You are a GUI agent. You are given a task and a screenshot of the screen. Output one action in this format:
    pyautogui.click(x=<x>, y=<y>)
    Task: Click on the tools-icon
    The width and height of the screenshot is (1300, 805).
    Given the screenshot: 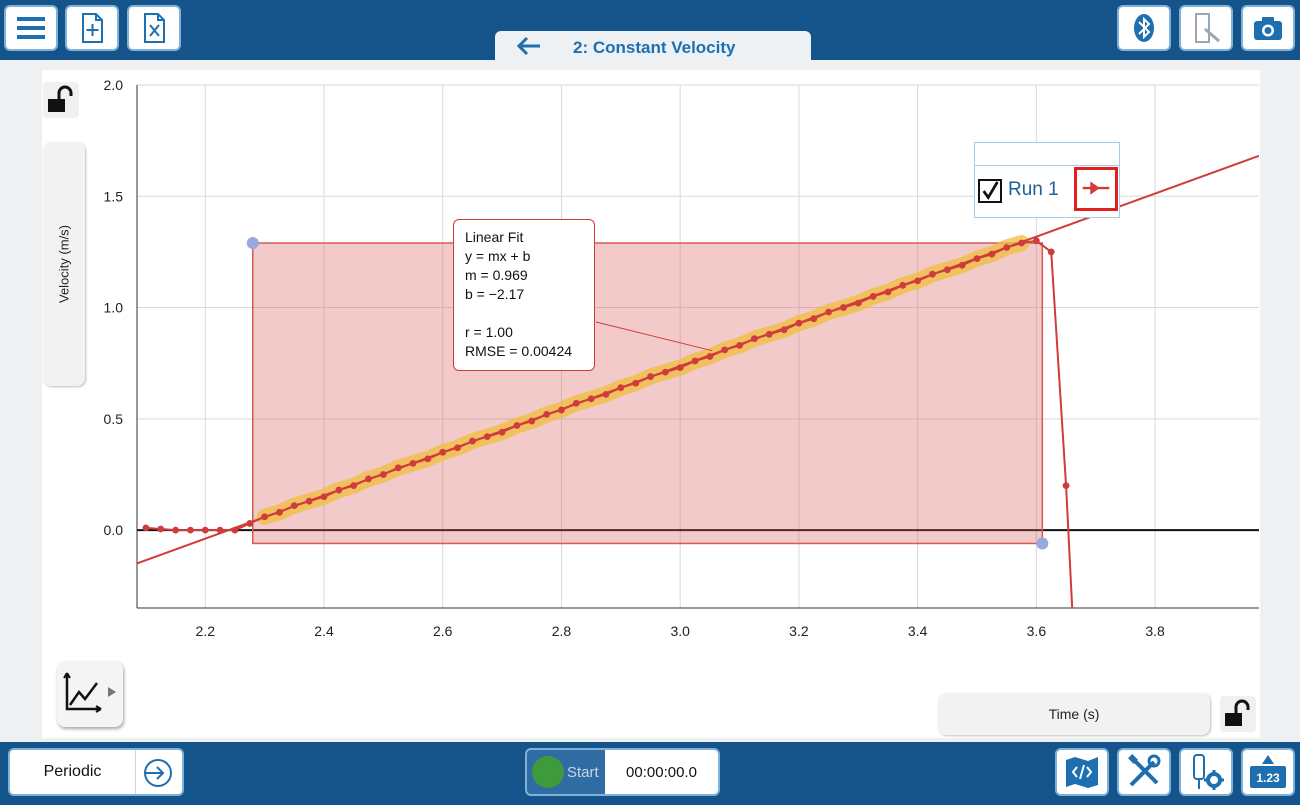 What is the action you would take?
    pyautogui.click(x=1144, y=770)
    